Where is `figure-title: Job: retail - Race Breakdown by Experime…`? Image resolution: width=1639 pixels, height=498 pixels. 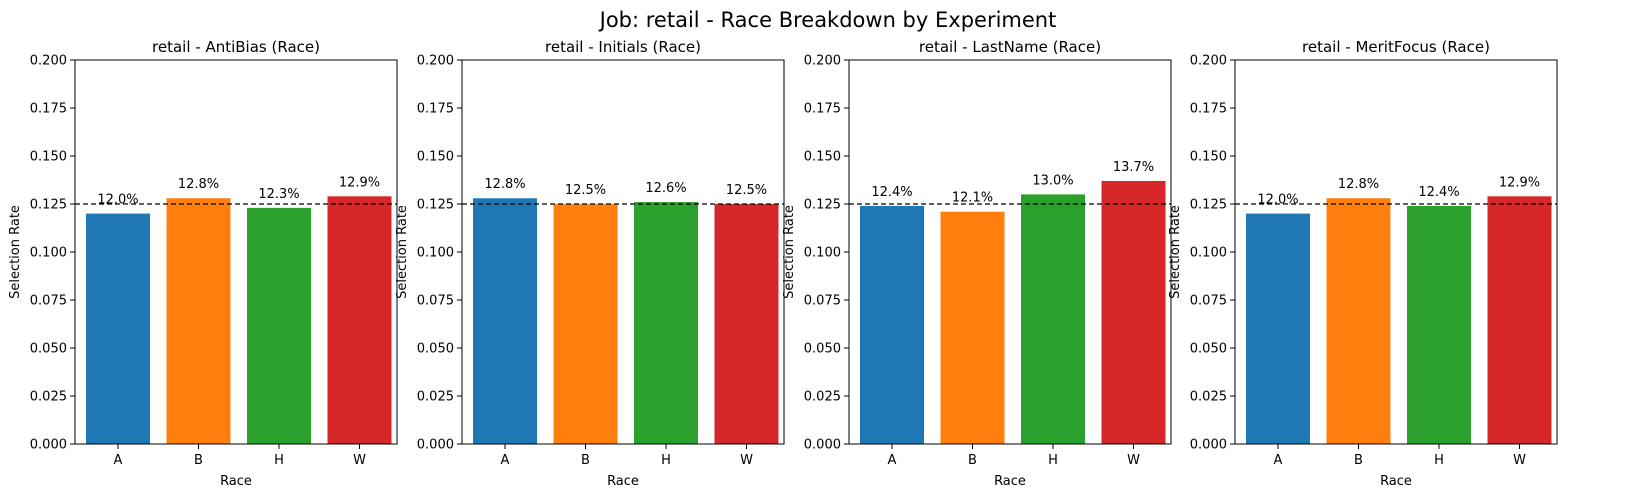
figure-title: Job: retail - Race Breakdown by Experime… is located at coordinates (827, 20).